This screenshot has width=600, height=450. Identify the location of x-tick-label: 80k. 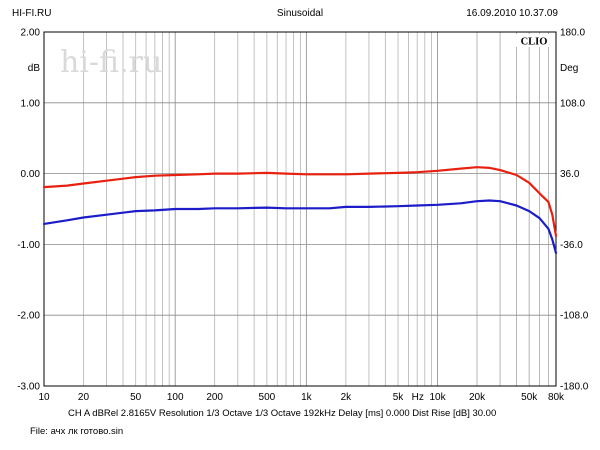
(556, 397).